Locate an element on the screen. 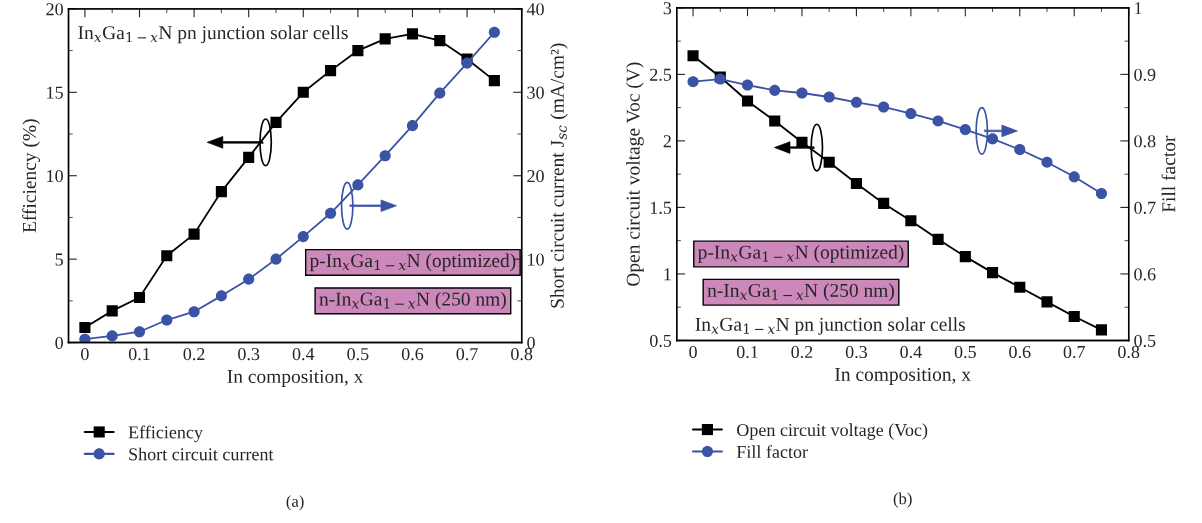  y-axis-title: Efficiency (%) is located at coordinates (31, 176).